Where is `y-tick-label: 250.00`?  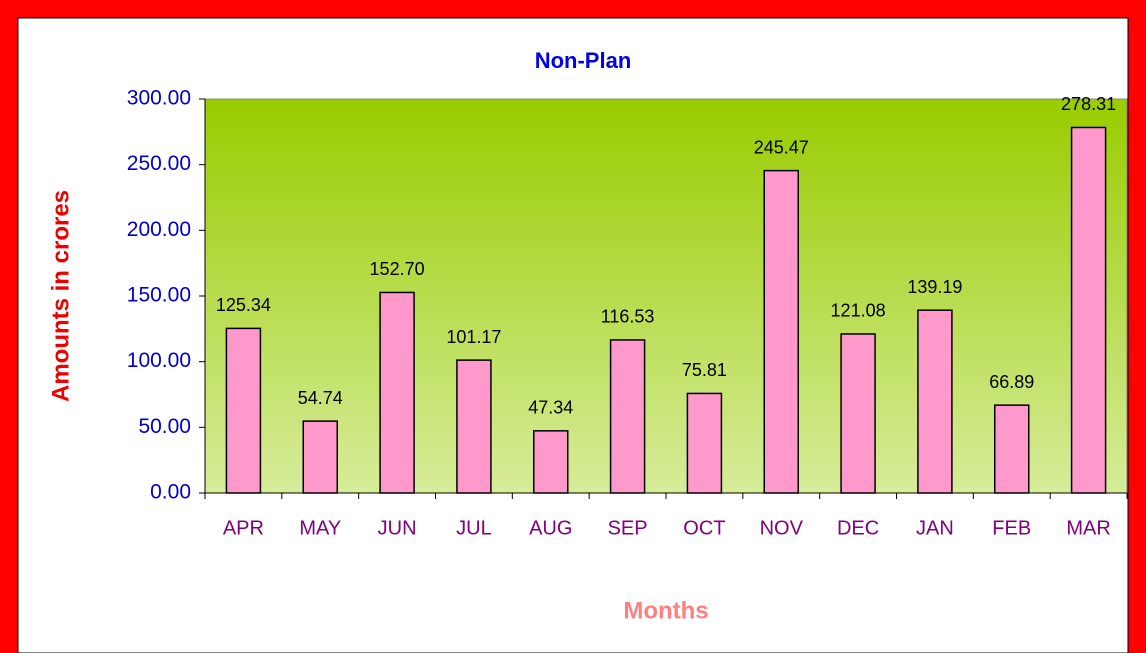
y-tick-label: 250.00 is located at coordinates (159, 163).